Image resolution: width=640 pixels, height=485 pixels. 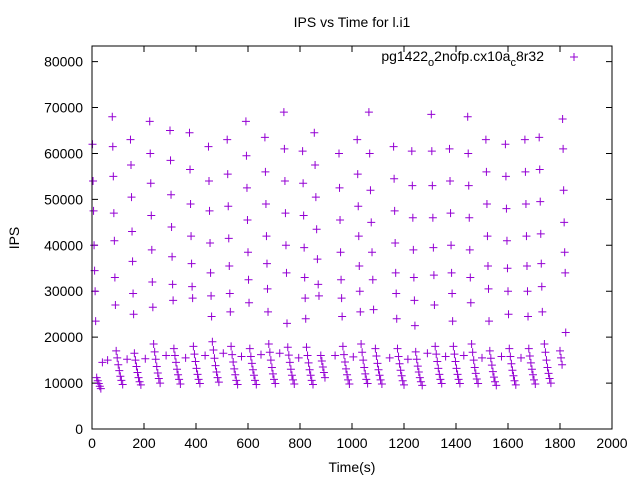 I want to click on legend: pg1422o2nofp.cx10ac8r32, so click(x=479, y=58).